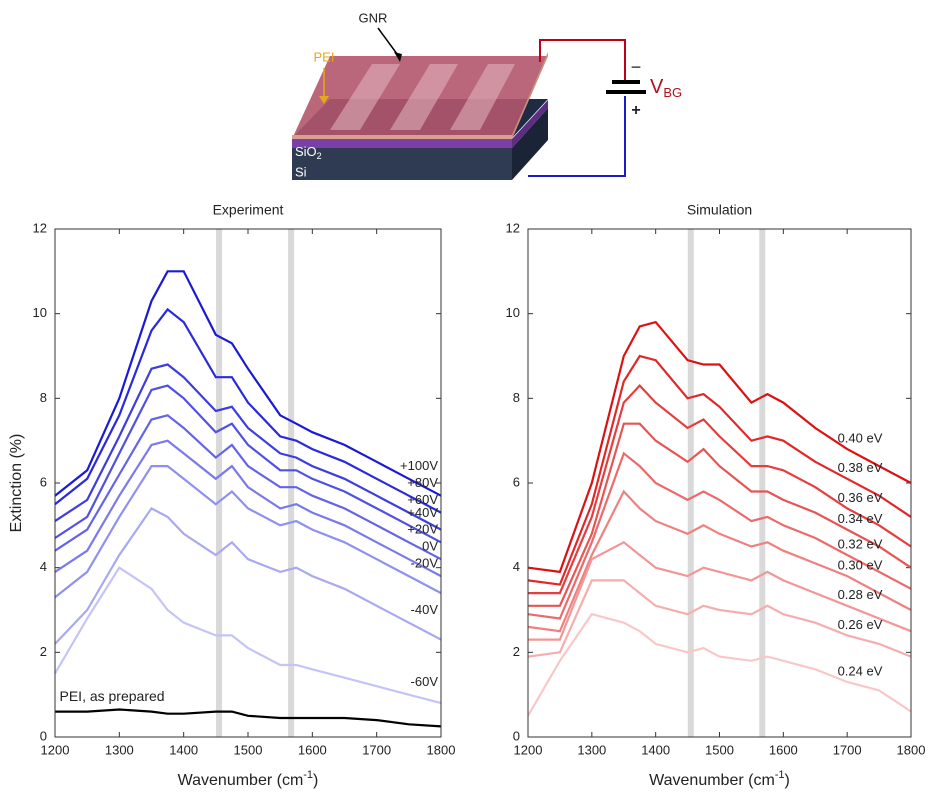 The image size is (934, 796). I want to click on series-label: 0.26 eV, so click(860, 624).